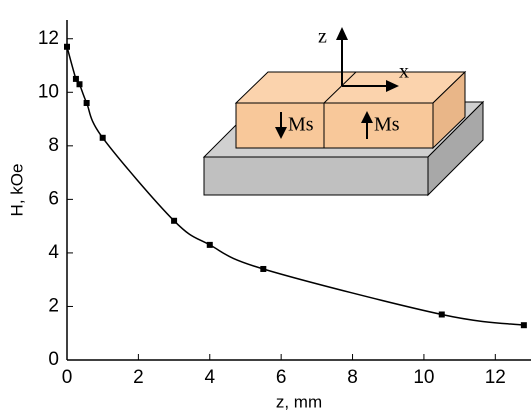 Image resolution: width=531 pixels, height=412 pixels. Describe the element at coordinates (299, 401) in the screenshot. I see `x-axis-label: z, mm` at that location.